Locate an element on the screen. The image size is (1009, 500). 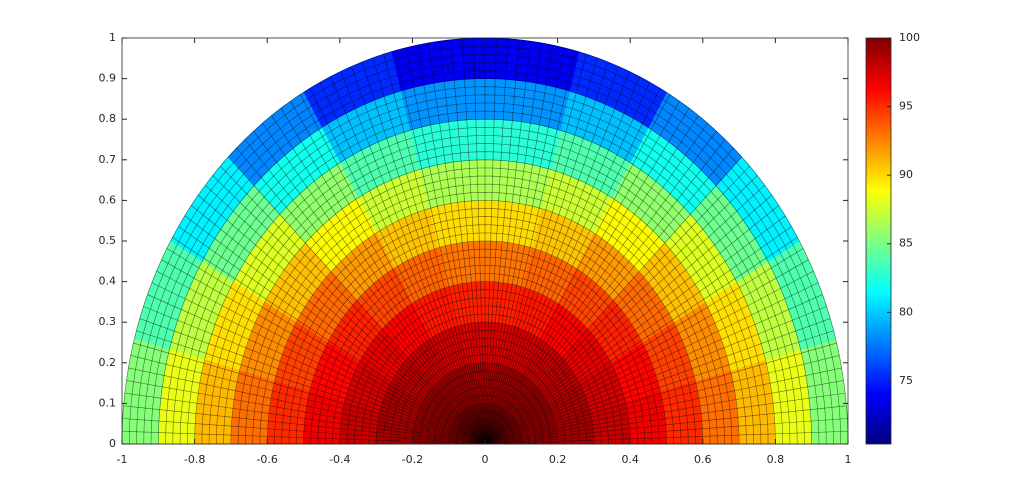
y-tick-label: 0.9 is located at coordinates (108, 78).